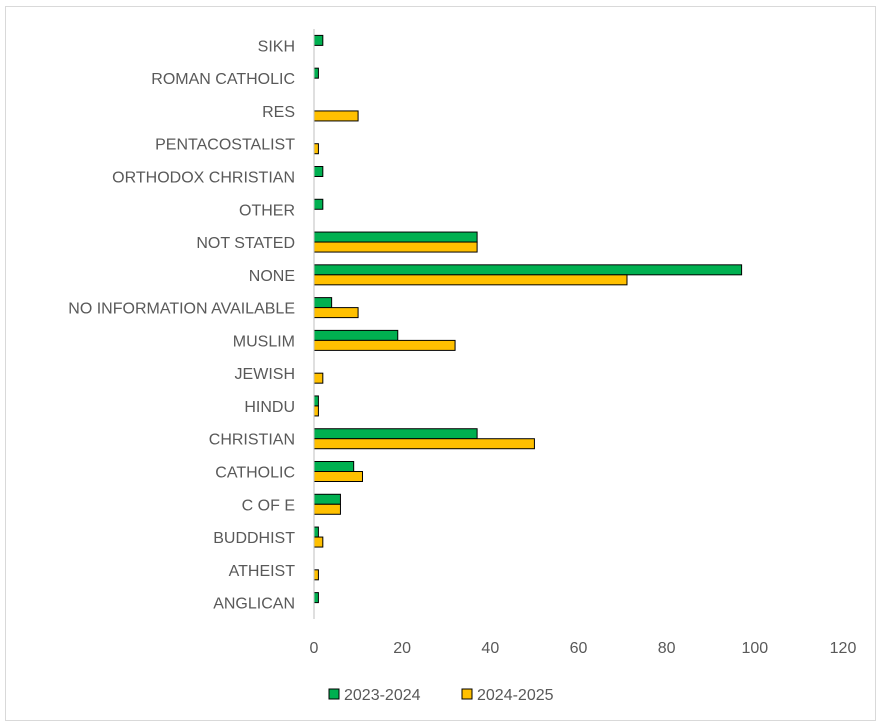 This screenshot has width=881, height=727. Describe the element at coordinates (225, 145) in the screenshot. I see `category-label: PENTACOSTALIST` at that location.